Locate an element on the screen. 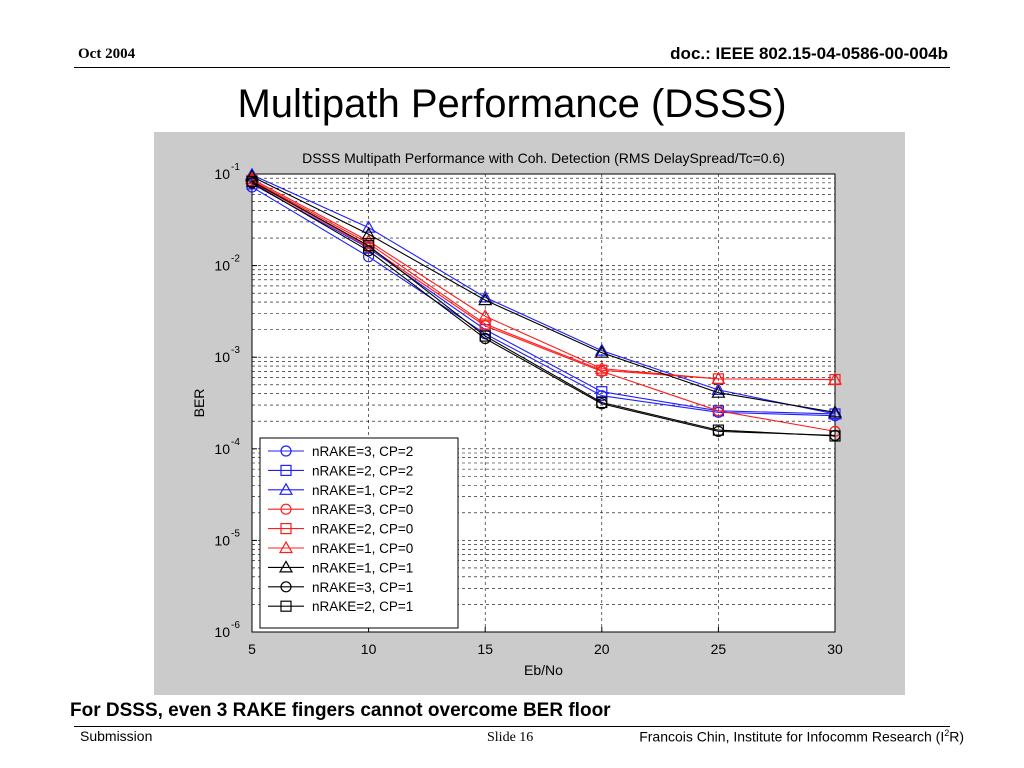  y-tick-exponent: -2 is located at coordinates (235, 259).